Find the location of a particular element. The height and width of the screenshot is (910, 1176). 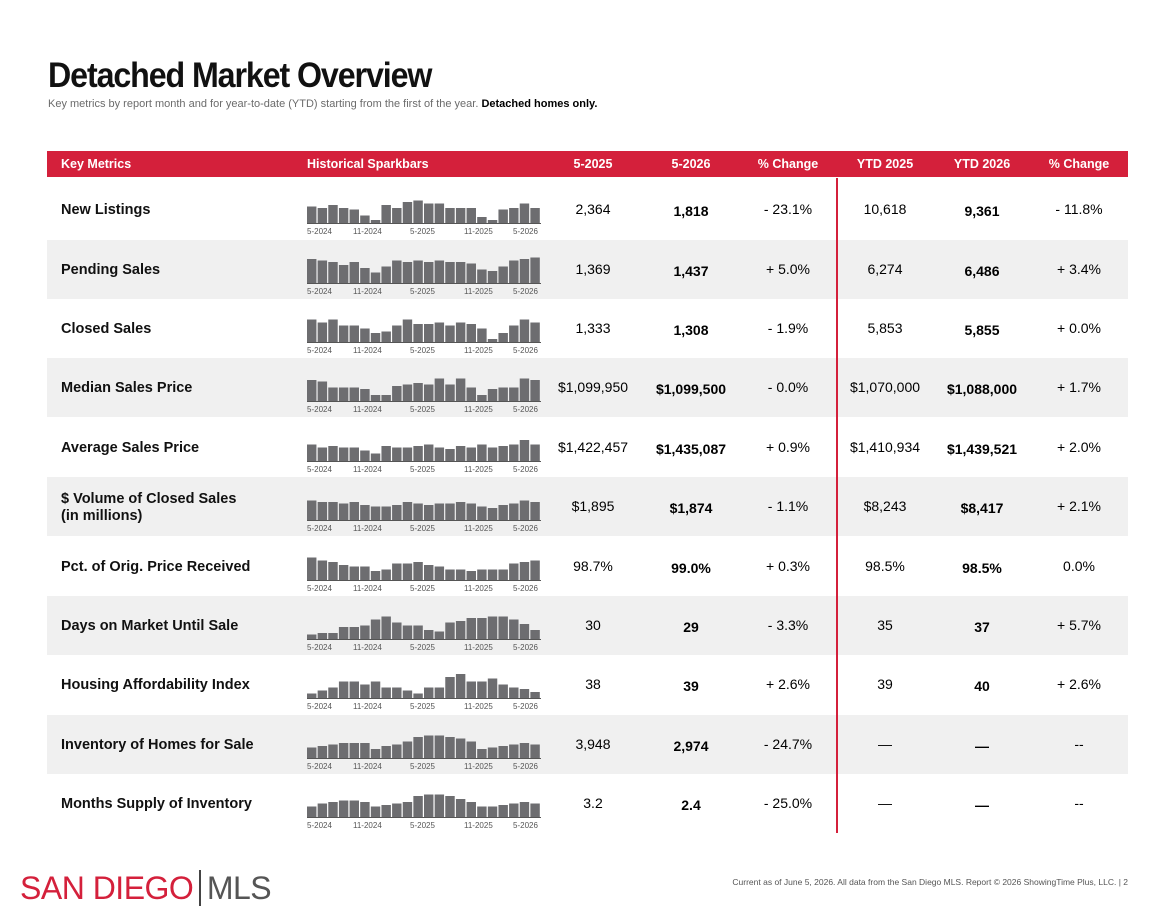

sparkbar-axis-label: 11-2024 is located at coordinates (367, 588).